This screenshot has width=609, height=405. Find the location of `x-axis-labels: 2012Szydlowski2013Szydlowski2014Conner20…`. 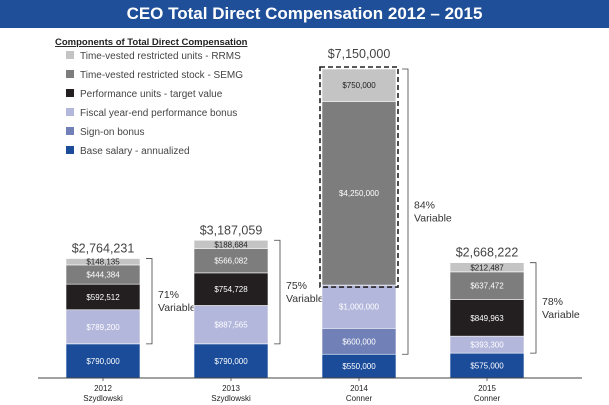

x-axis-labels: 2012Szydlowski2013Szydlowski2014Conner20… is located at coordinates (291, 390).